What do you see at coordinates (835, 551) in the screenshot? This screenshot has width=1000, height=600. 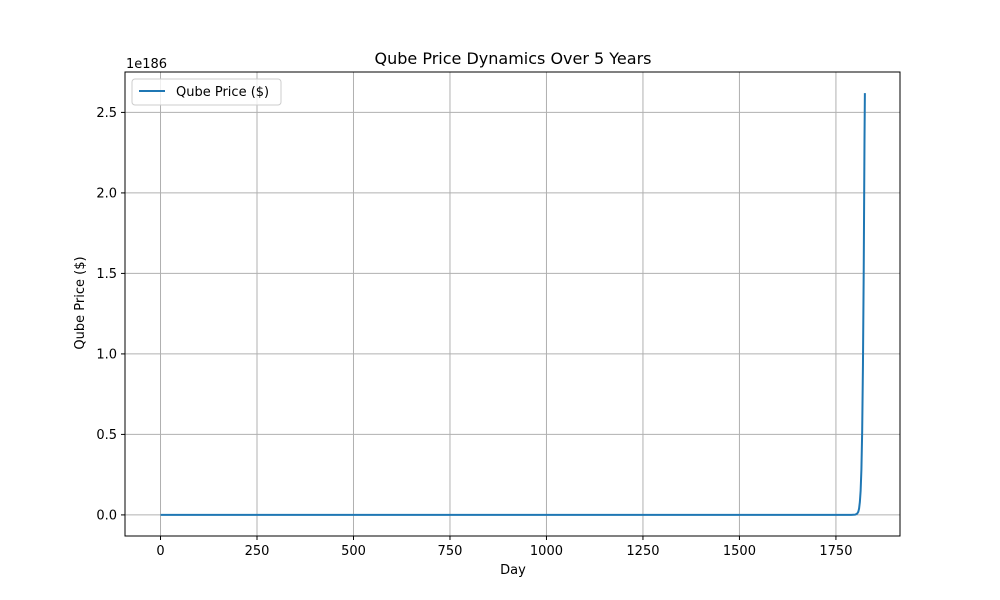 I see `x-tick-label: 1750` at bounding box center [835, 551].